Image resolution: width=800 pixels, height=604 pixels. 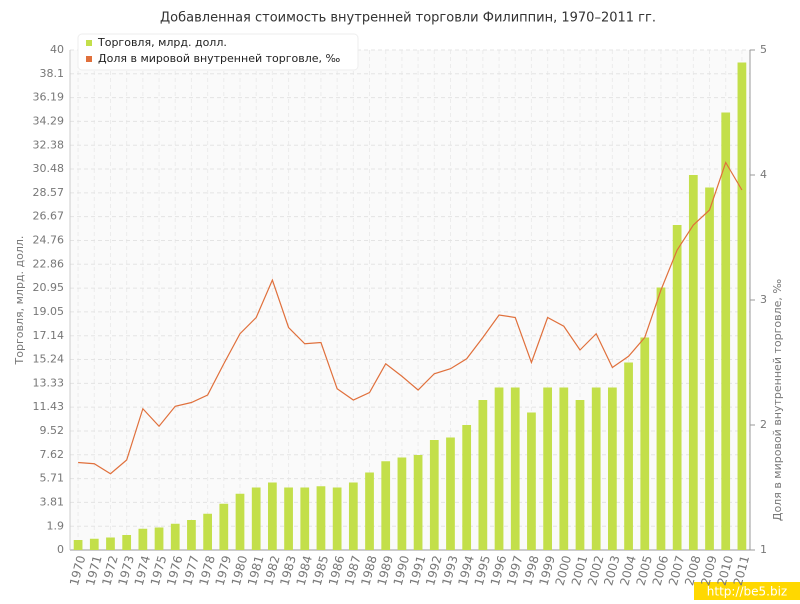 What do you see at coordinates (777, 400) in the screenshot?
I see `y2-axis-label: Доля в мировой внутренней торговле, ‰` at bounding box center [777, 400].